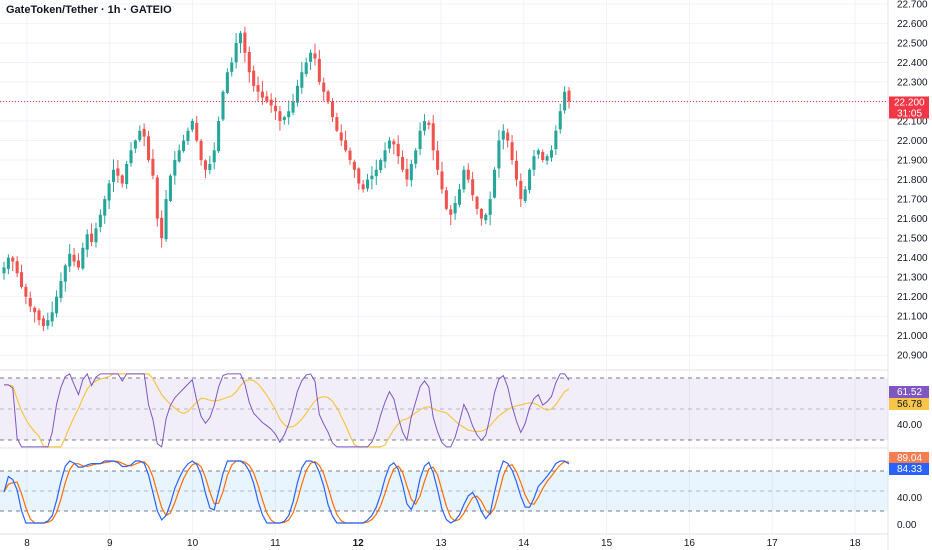  Describe the element at coordinates (912, 317) in the screenshot. I see `price-tick-label: 21.100` at that location.